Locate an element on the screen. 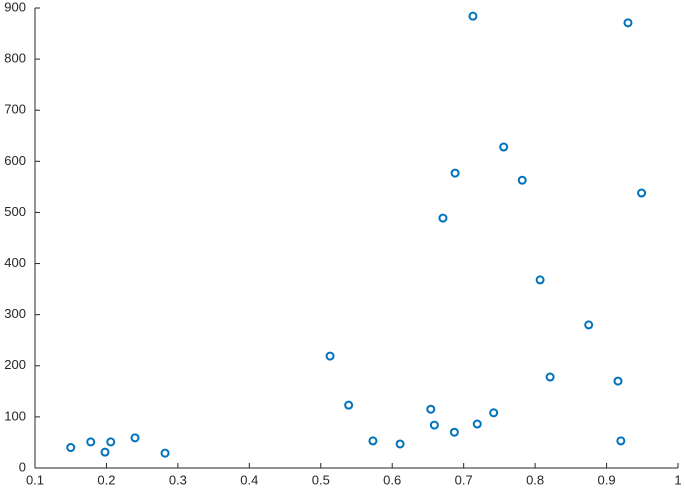 The image size is (685, 490). x-tick-label: 0.1 is located at coordinates (35, 479).